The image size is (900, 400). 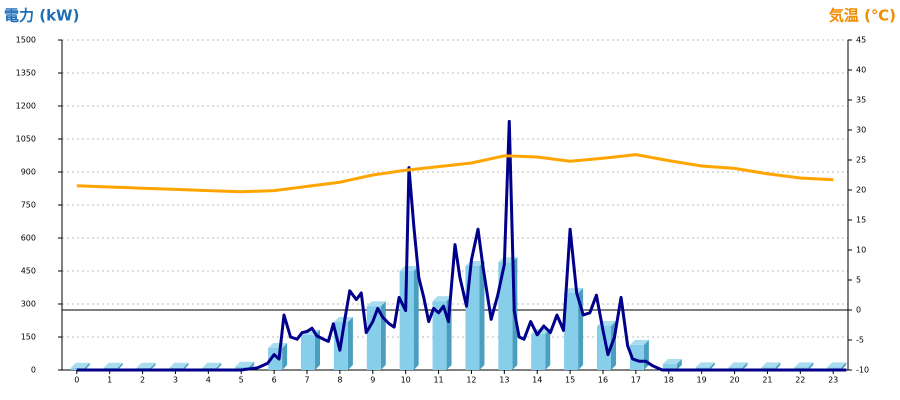 What do you see at coordinates (208, 380) in the screenshot?
I see `x-tick-label: 4` at bounding box center [208, 380].